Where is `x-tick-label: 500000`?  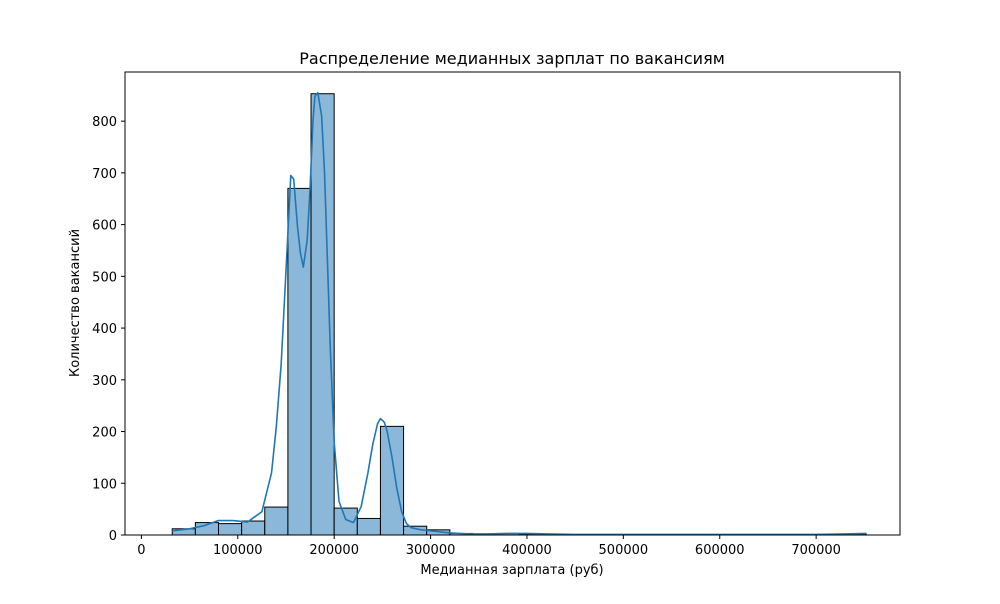
x-tick-label: 500000 is located at coordinates (624, 550).